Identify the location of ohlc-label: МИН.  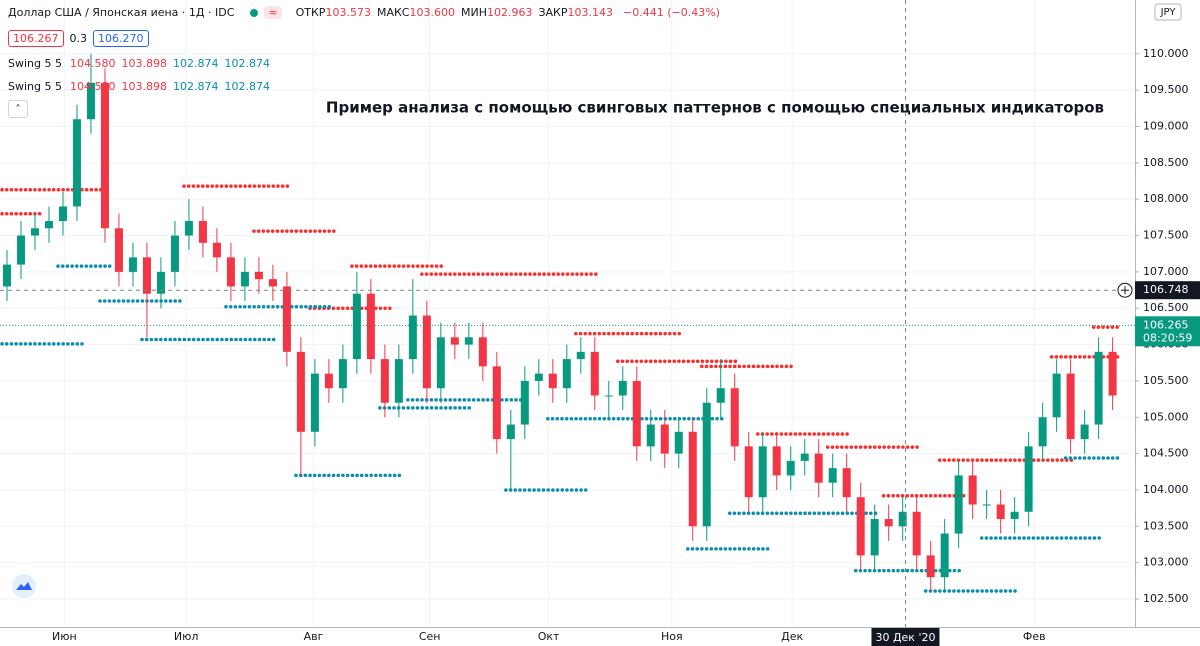
(473, 12).